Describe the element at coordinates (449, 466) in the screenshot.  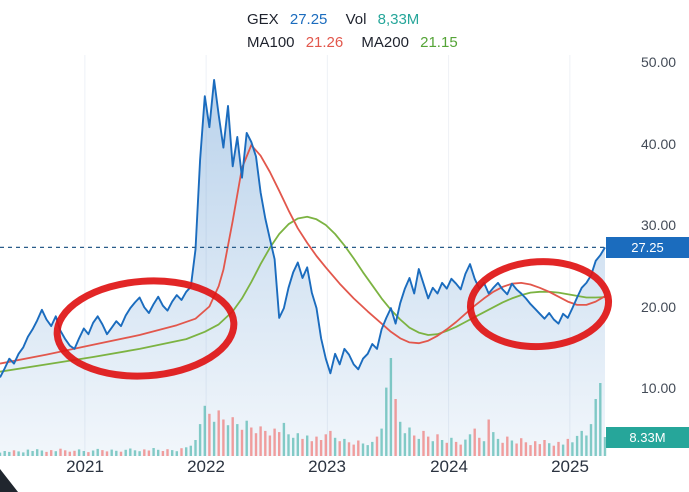
I see `time-axis-label: 2024` at that location.